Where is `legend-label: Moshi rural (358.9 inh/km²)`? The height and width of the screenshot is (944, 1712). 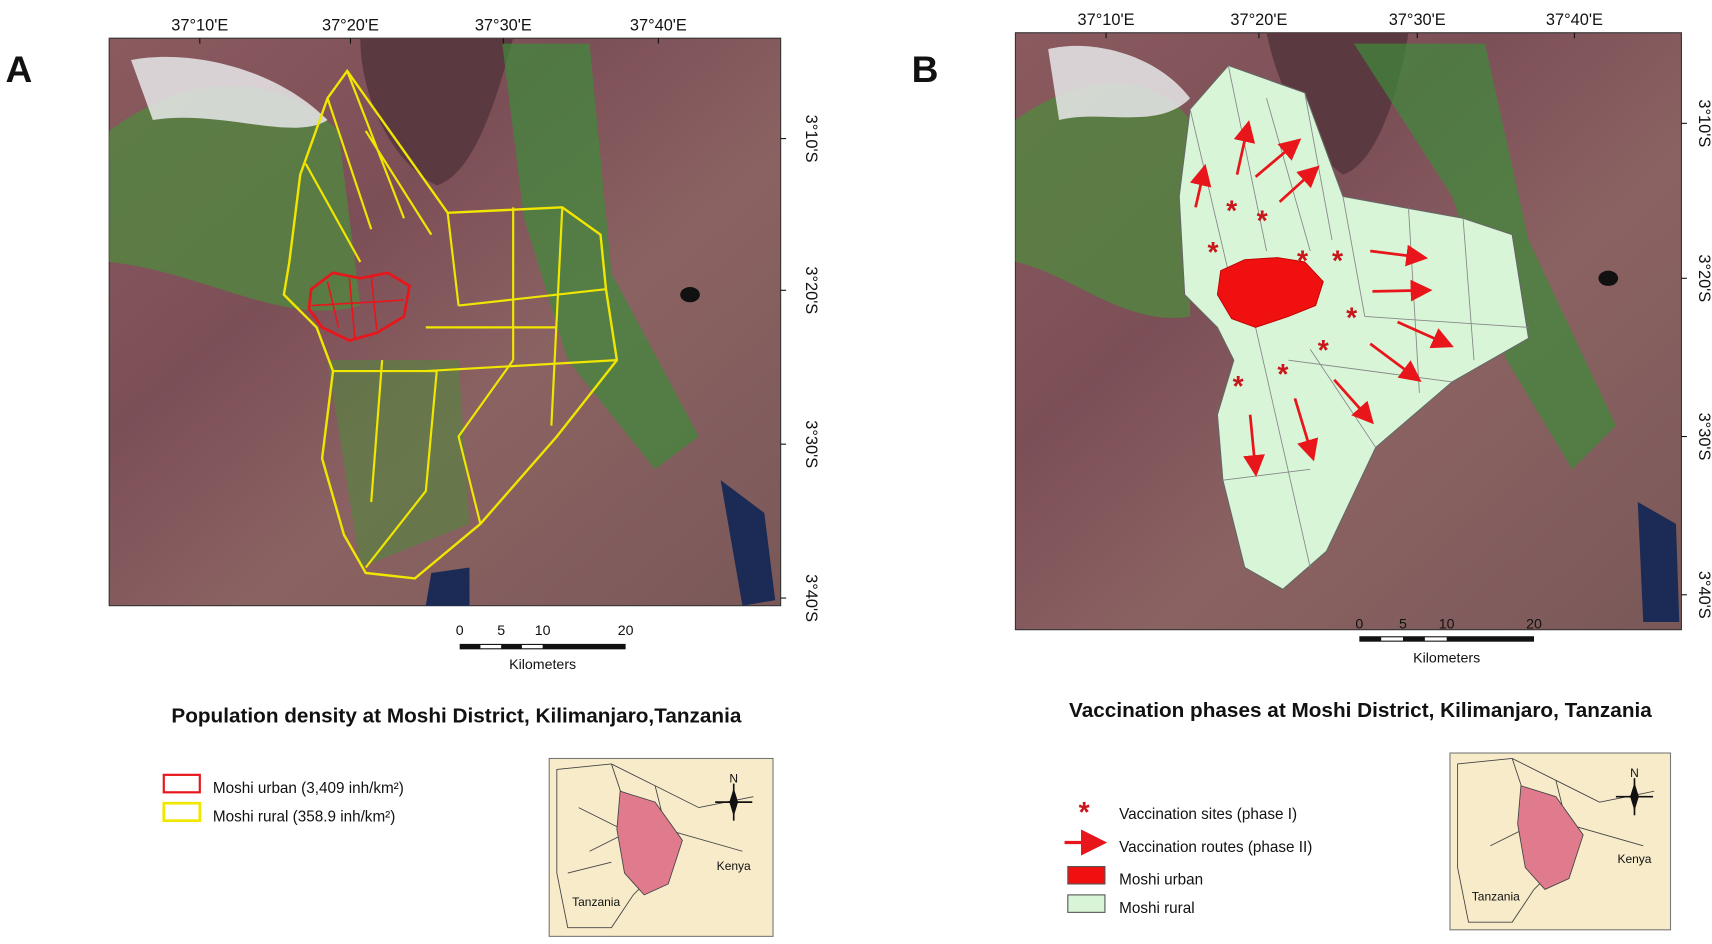 legend-label: Moshi rural (358.9 inh/km²) is located at coordinates (304, 816).